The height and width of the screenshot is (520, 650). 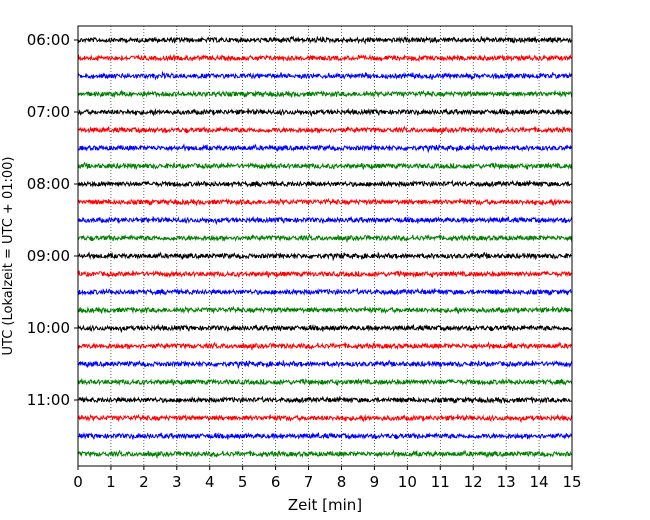 I want to click on x-tick-label: 5, so click(x=243, y=482).